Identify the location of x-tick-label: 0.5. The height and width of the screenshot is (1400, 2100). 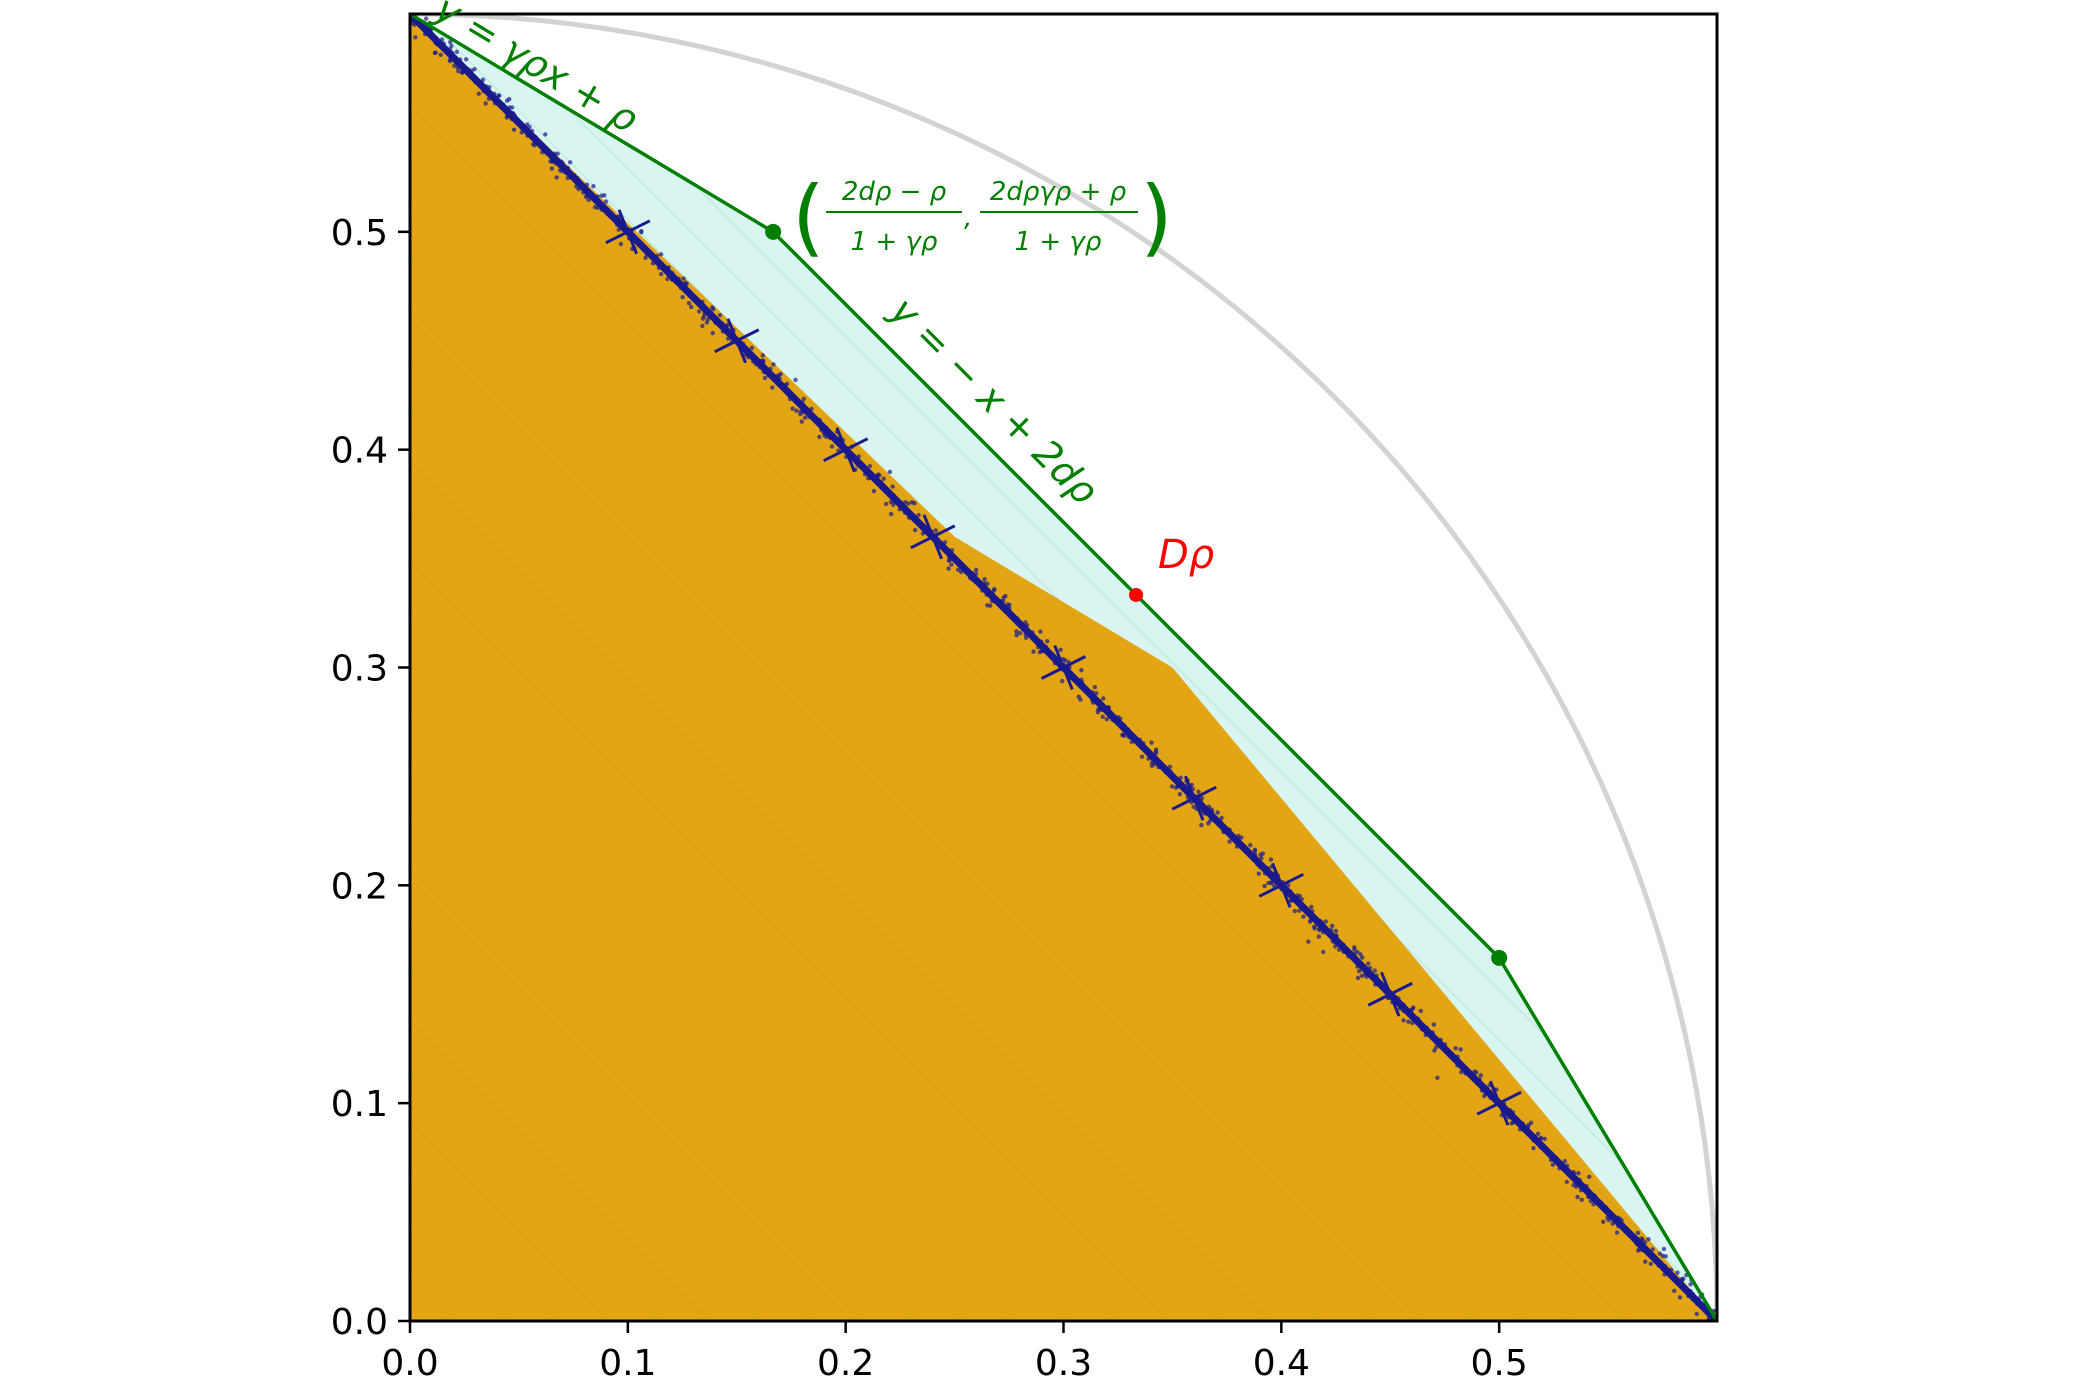
(1499, 1363).